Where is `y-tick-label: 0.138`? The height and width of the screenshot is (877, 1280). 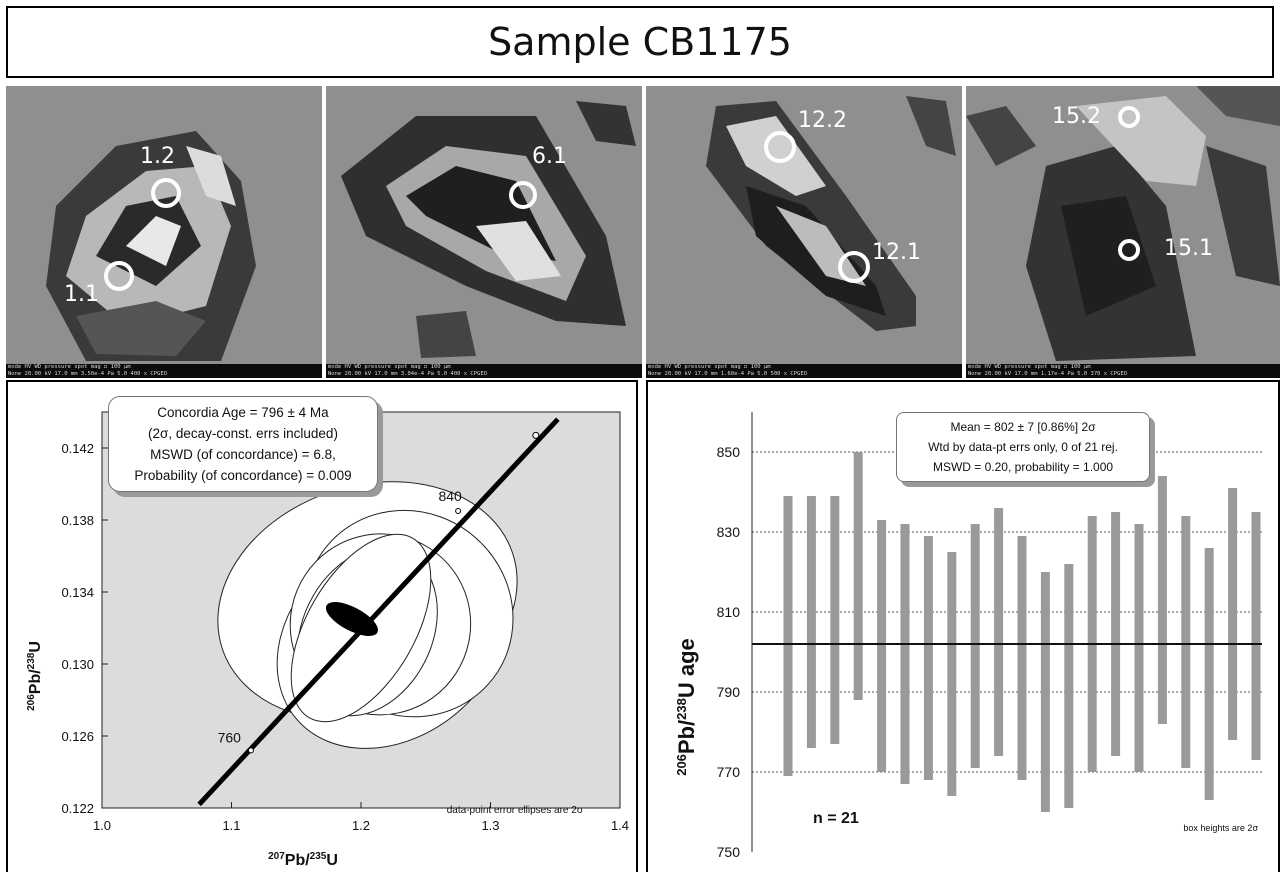
y-tick-label: 0.138 is located at coordinates (77, 520).